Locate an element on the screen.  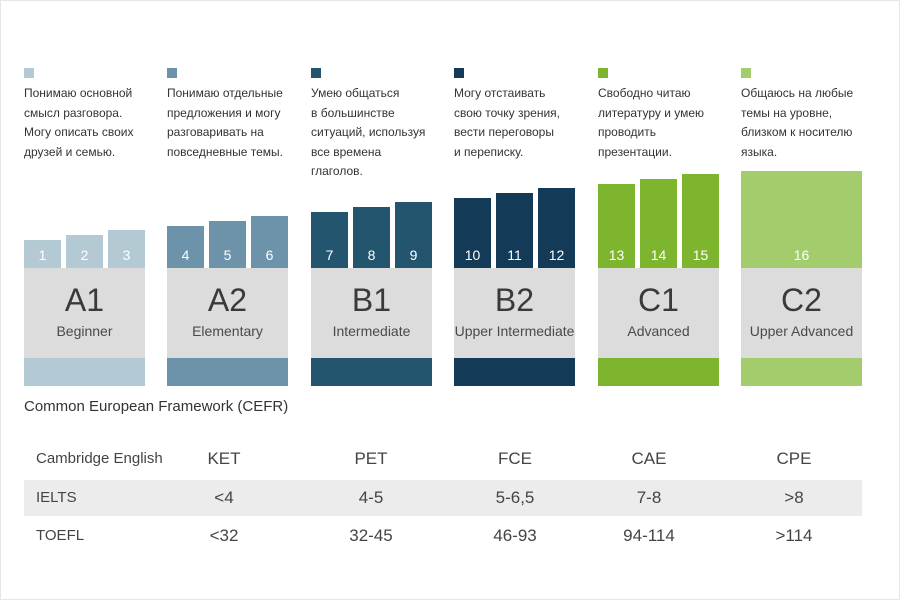
exam-score: 4-5 is located at coordinates (371, 497).